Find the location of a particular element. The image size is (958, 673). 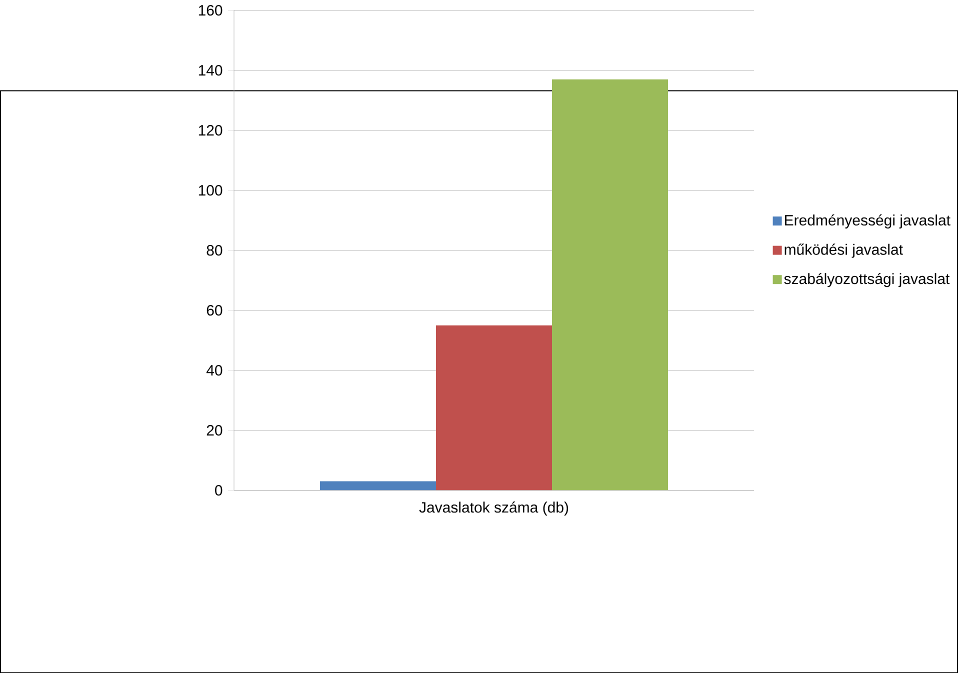

y-tick-label: 120 is located at coordinates (210, 130).